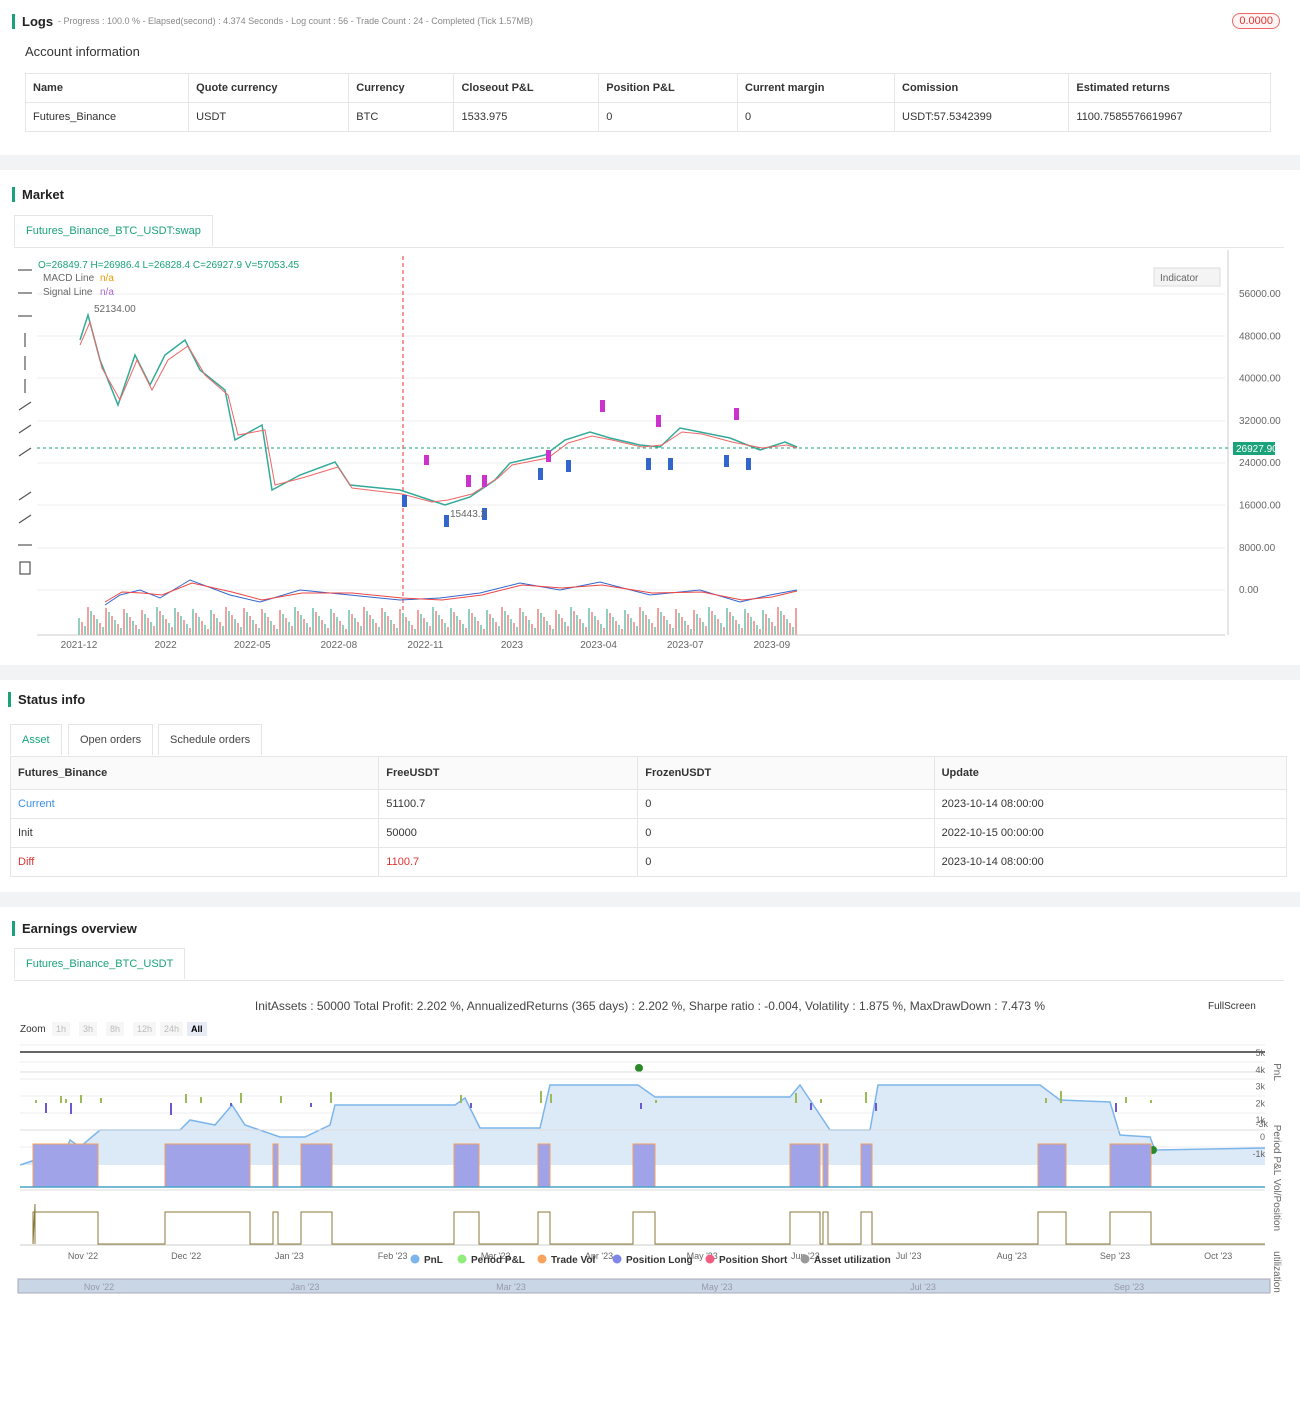 The width and height of the screenshot is (1300, 1412). Describe the element at coordinates (644, 1286) in the screenshot. I see `navigator` at that location.